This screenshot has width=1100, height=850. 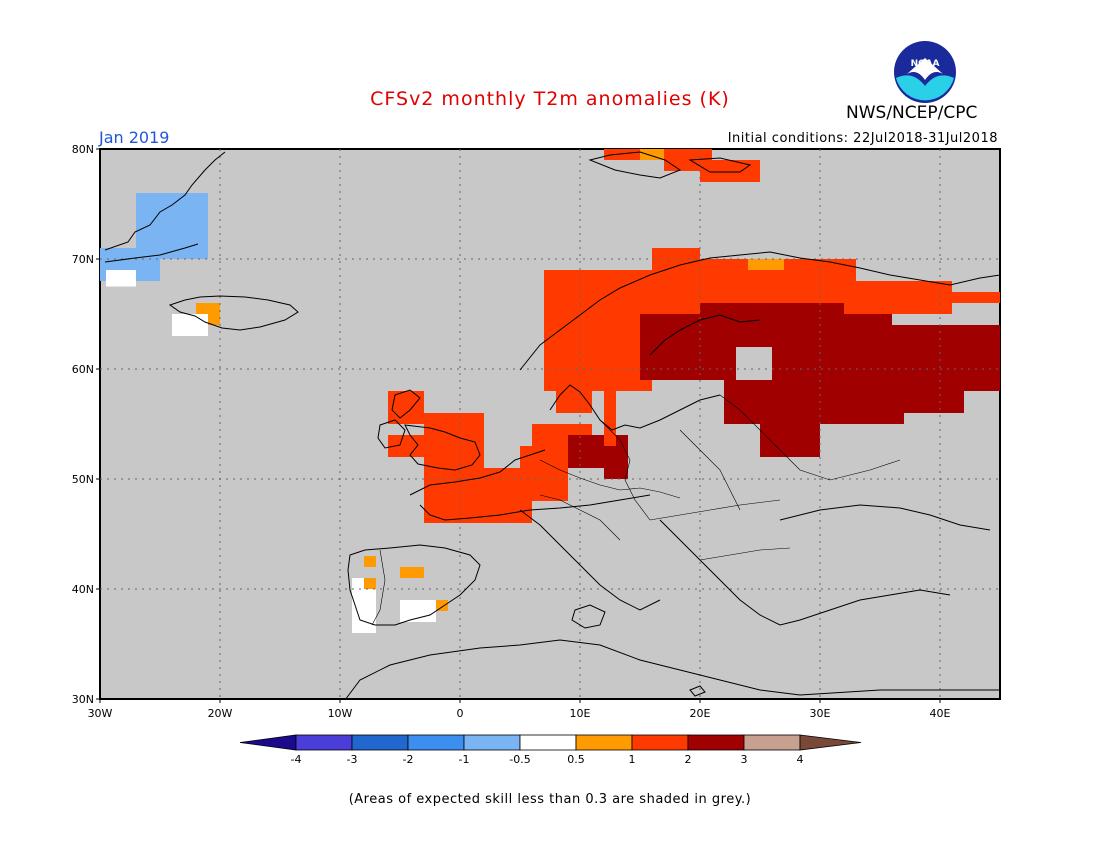 I want to click on lon-label: 20W, so click(x=220, y=713).